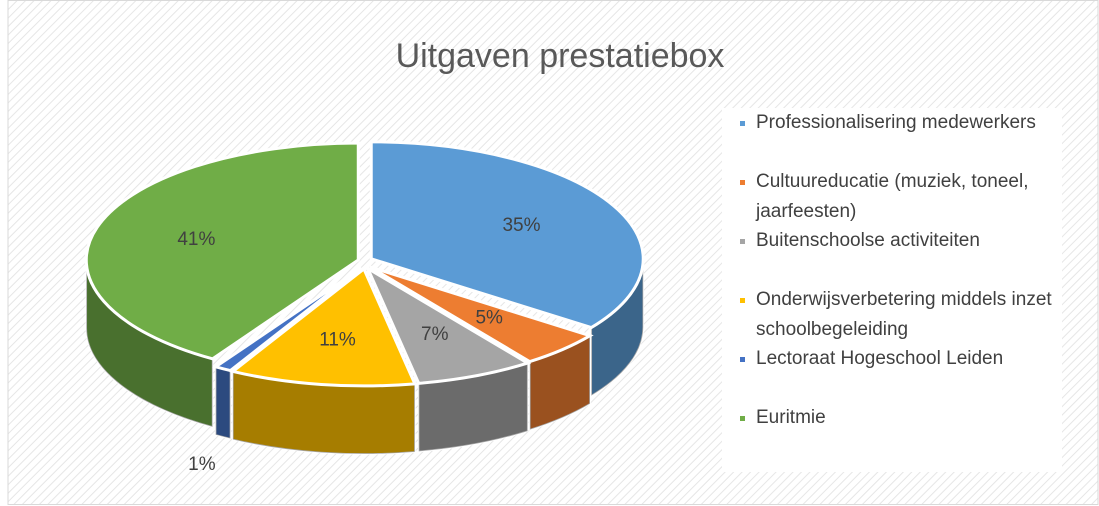 This screenshot has height=506, width=1099. I want to click on data-label: 41%, so click(196, 239).